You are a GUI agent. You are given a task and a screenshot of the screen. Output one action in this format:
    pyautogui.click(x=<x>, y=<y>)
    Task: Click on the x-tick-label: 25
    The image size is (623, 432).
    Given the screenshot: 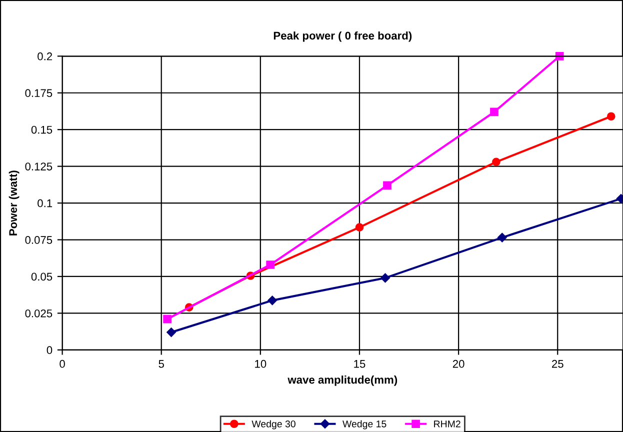 What is the action you would take?
    pyautogui.click(x=558, y=364)
    